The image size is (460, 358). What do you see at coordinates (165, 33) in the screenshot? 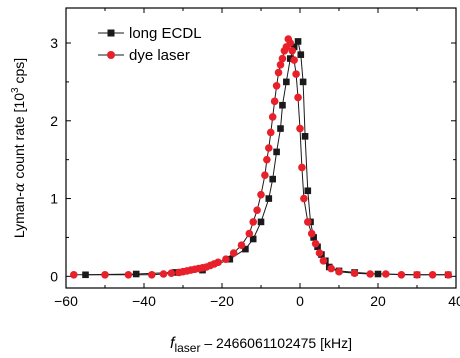
I see `legend-label-ecdl: long ECDL` at bounding box center [165, 33].